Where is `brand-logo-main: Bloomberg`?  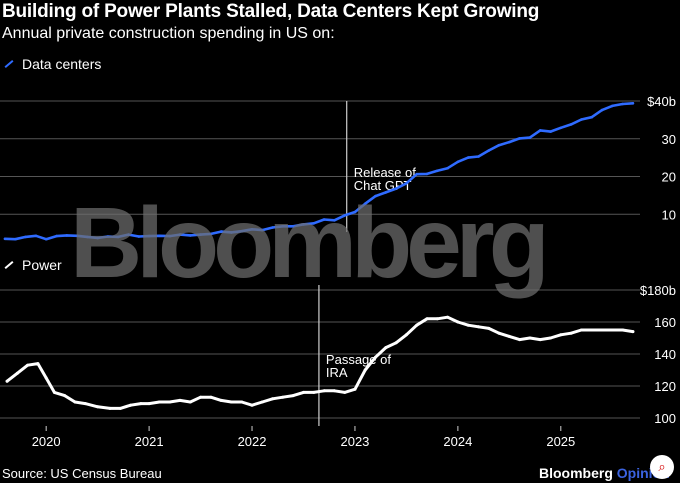 brand-logo-main: Bloomberg is located at coordinates (576, 473).